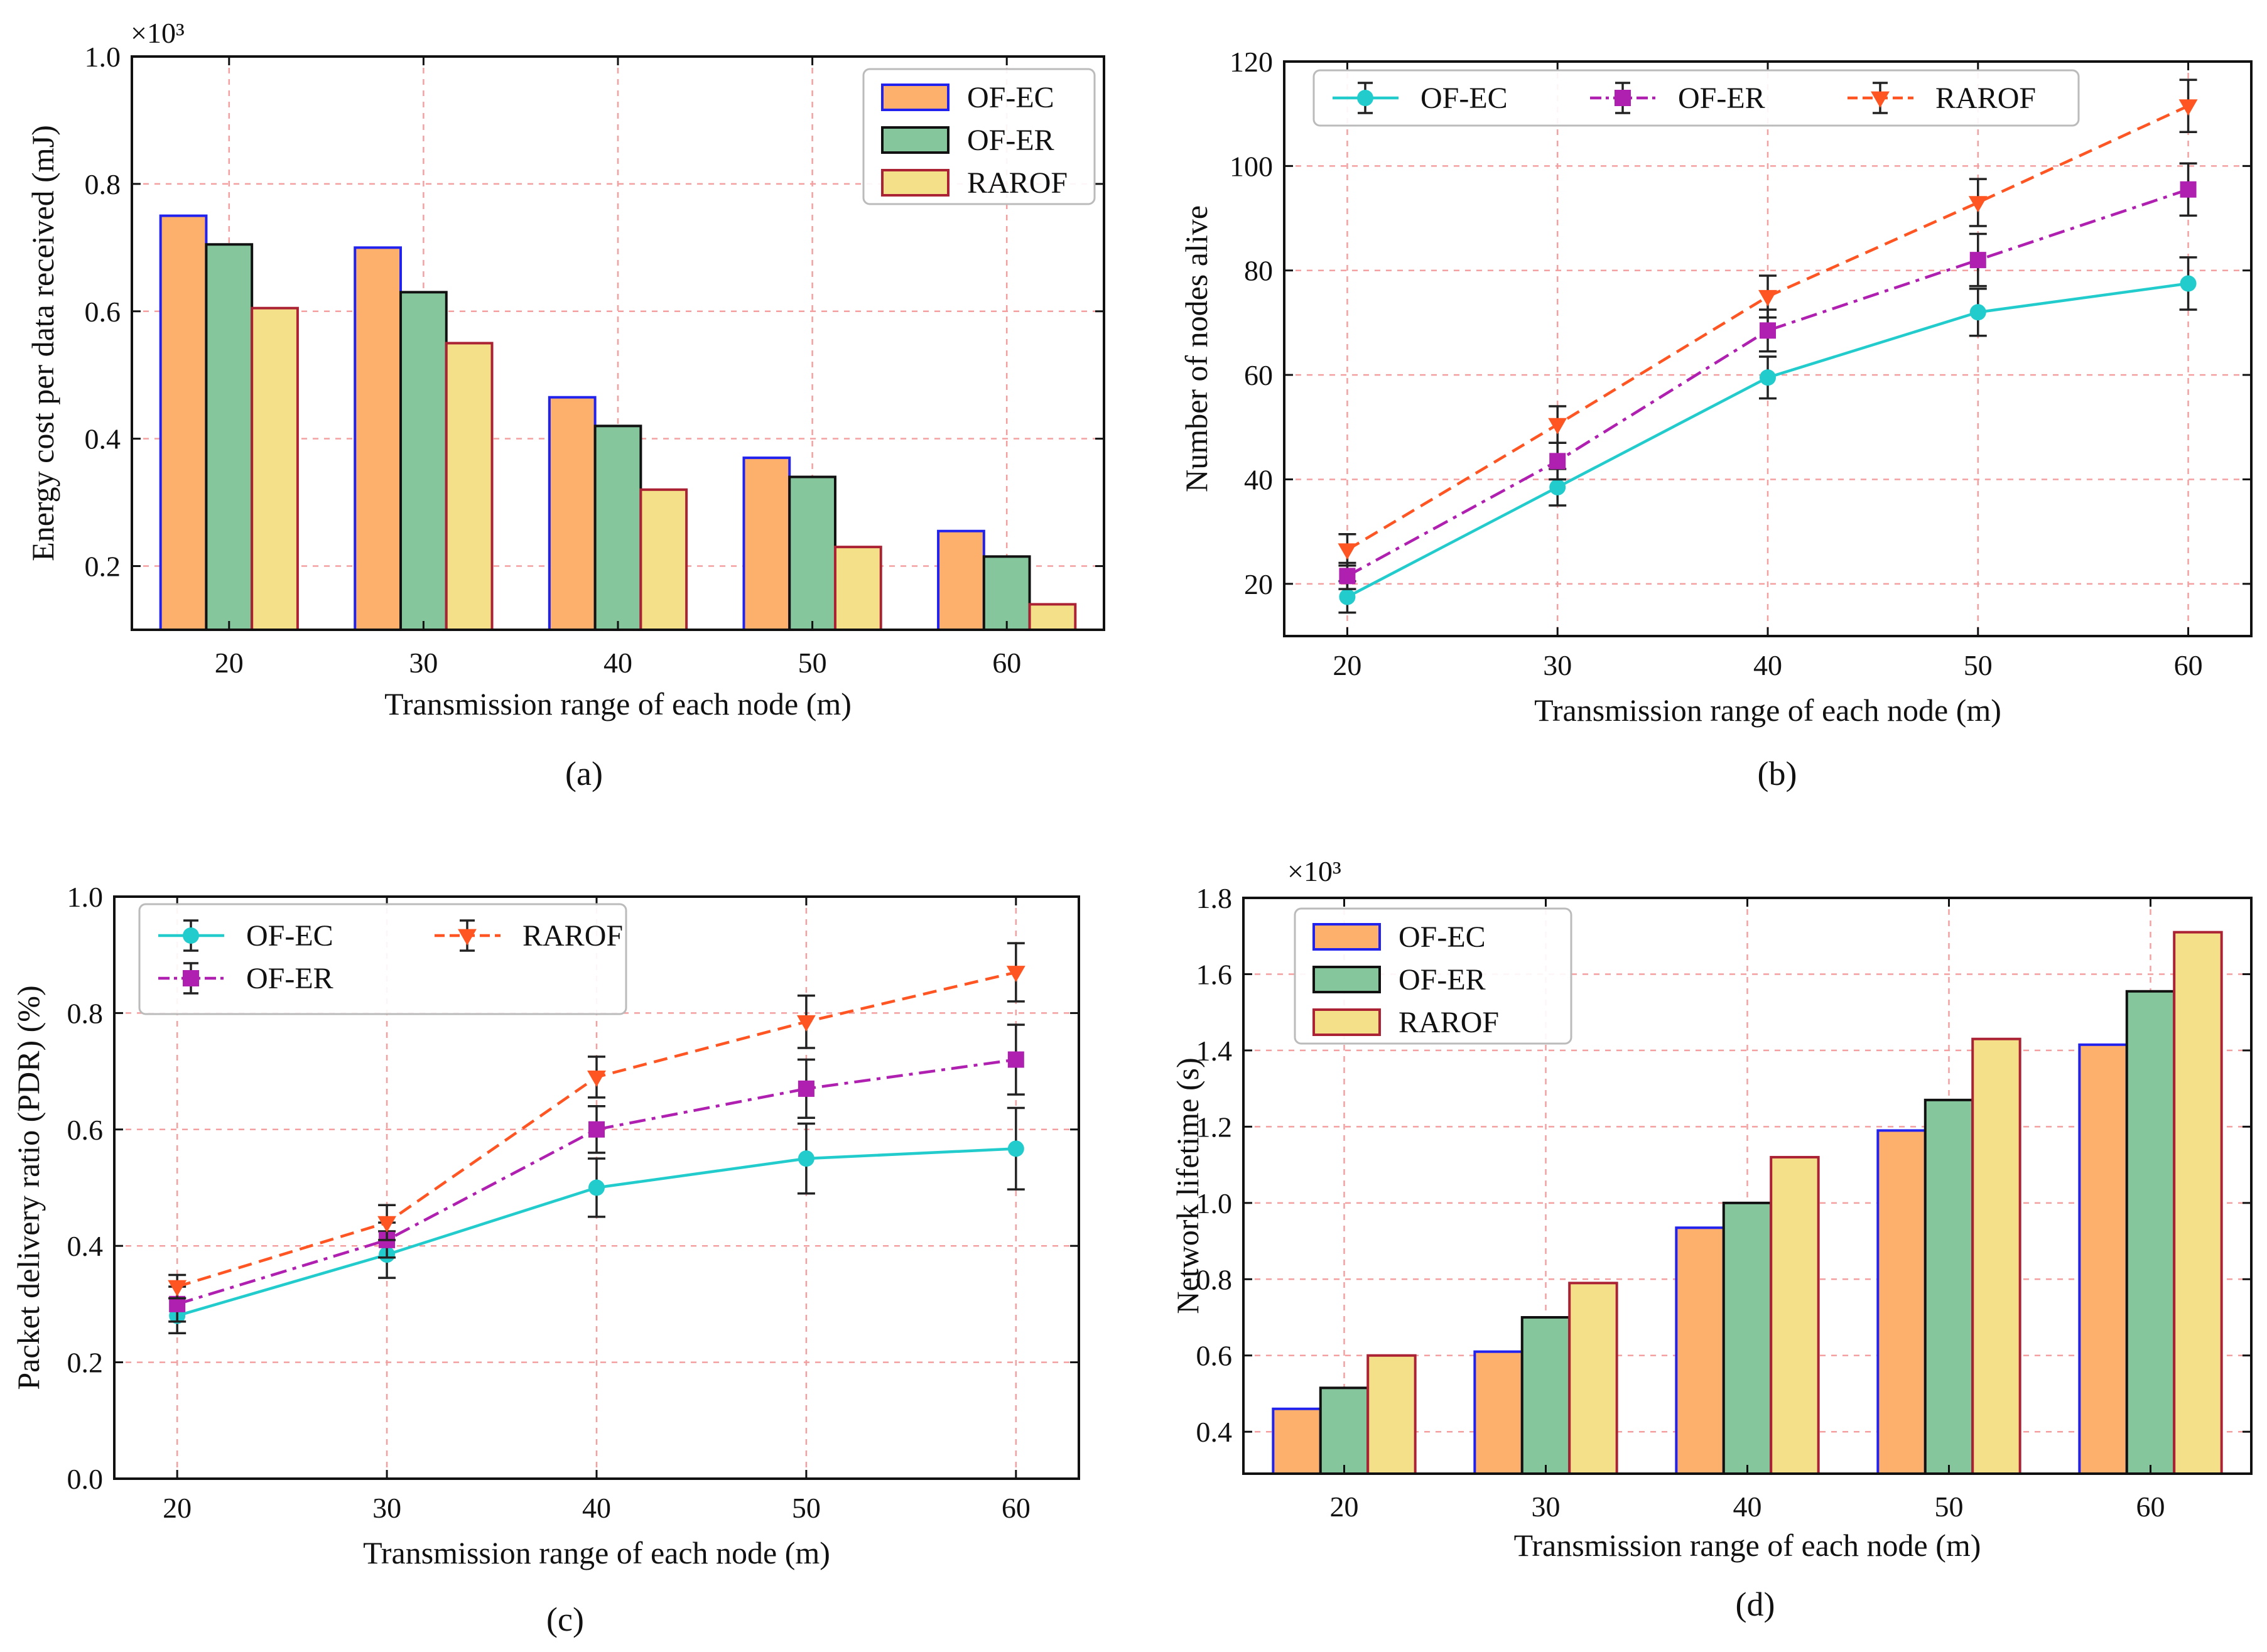  What do you see at coordinates (1214, 1432) in the screenshot?
I see `y-tick-label: 0.4` at bounding box center [1214, 1432].